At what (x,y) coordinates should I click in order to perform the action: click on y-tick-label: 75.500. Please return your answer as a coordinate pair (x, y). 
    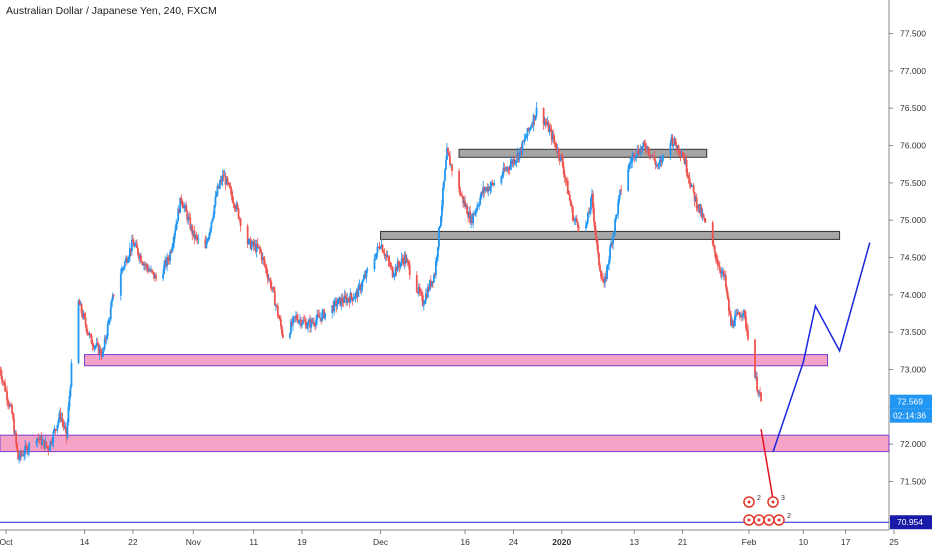
    Looking at the image, I should click on (913, 183).